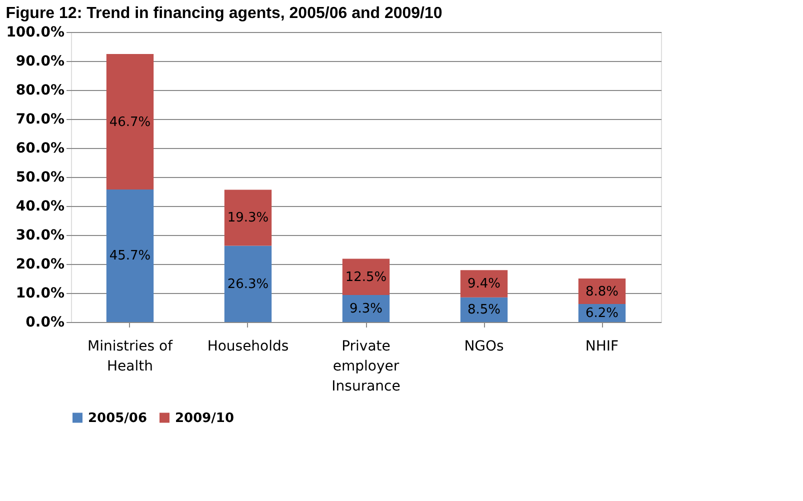  What do you see at coordinates (248, 346) in the screenshot?
I see `x-tick-label: Households` at bounding box center [248, 346].